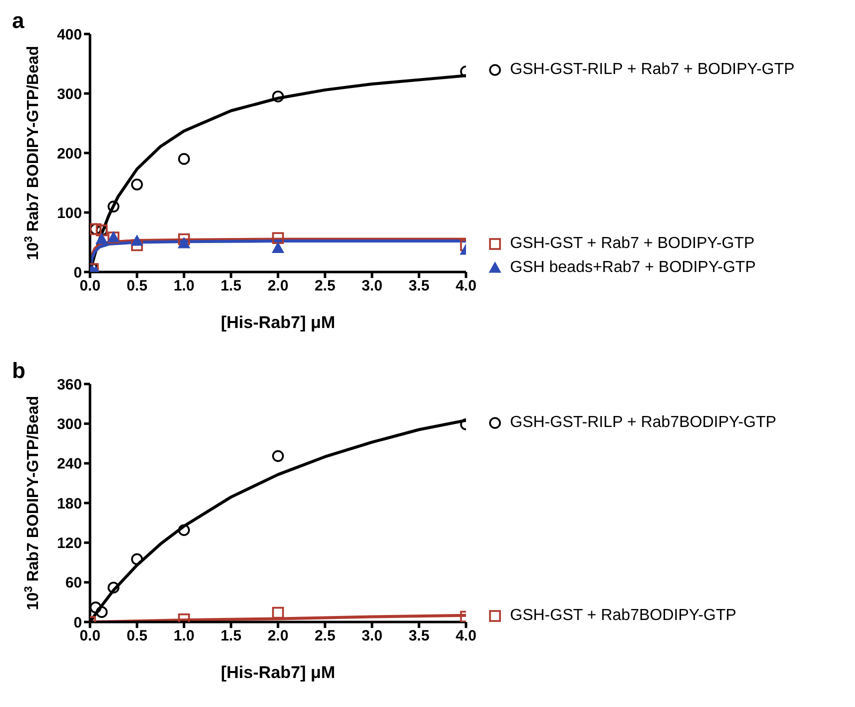  What do you see at coordinates (632, 244) in the screenshot?
I see `legend-label: GSH-GST + Rab7 + BODIPY-GTP` at bounding box center [632, 244].